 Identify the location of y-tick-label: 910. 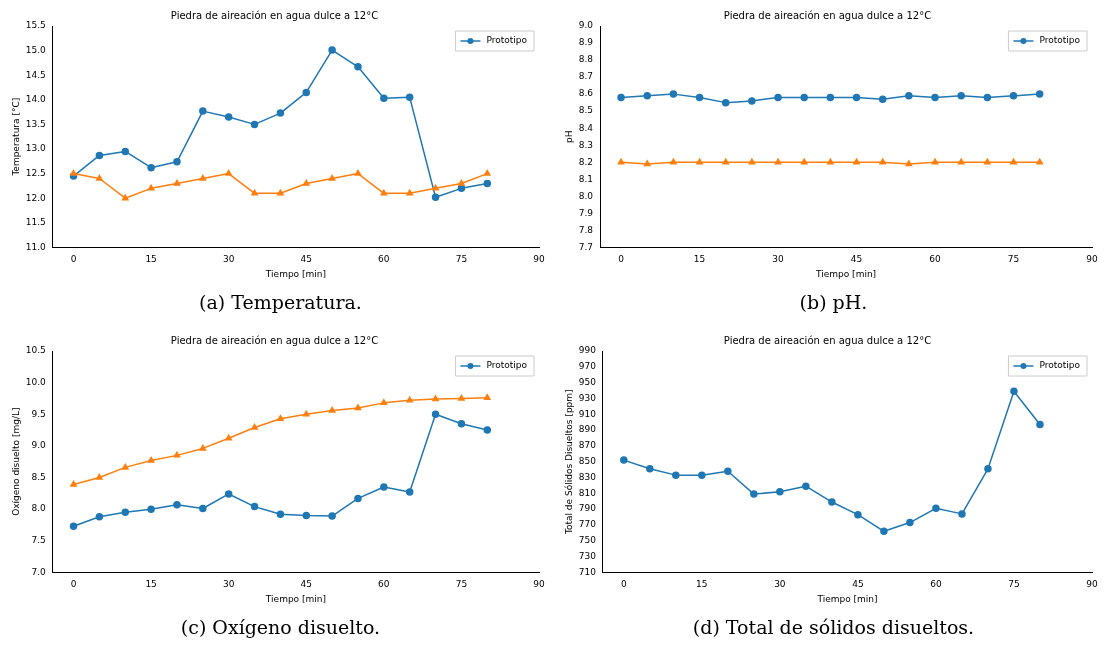
(587, 413).